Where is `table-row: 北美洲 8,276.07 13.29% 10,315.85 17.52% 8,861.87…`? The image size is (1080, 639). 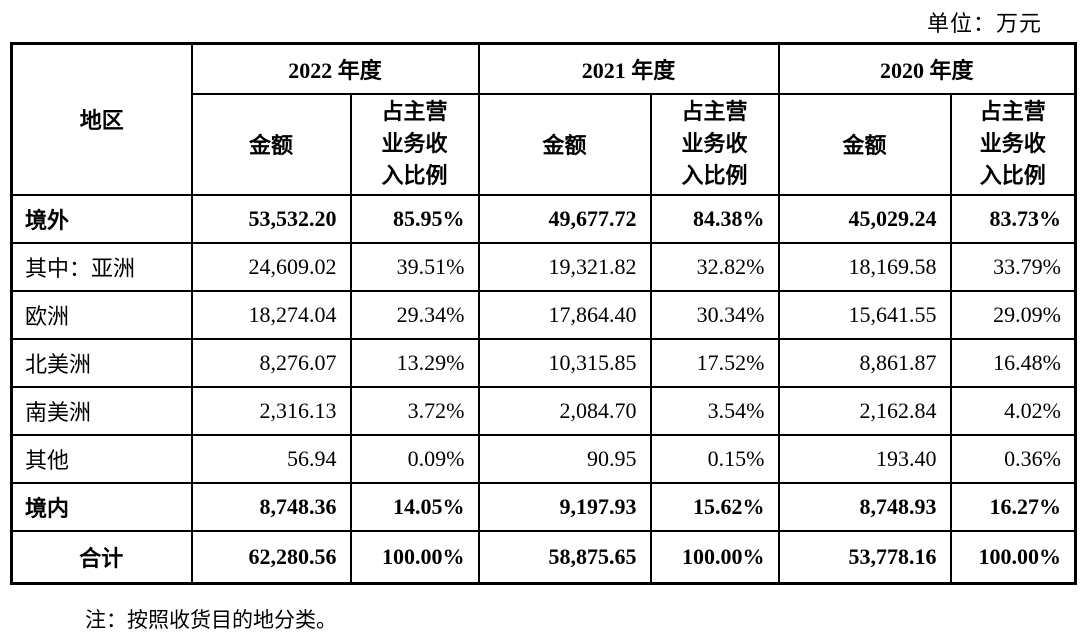
table-row: 北美洲 8,276.07 13.29% 10,315.85 17.52% 8,861.87… is located at coordinates (543, 362).